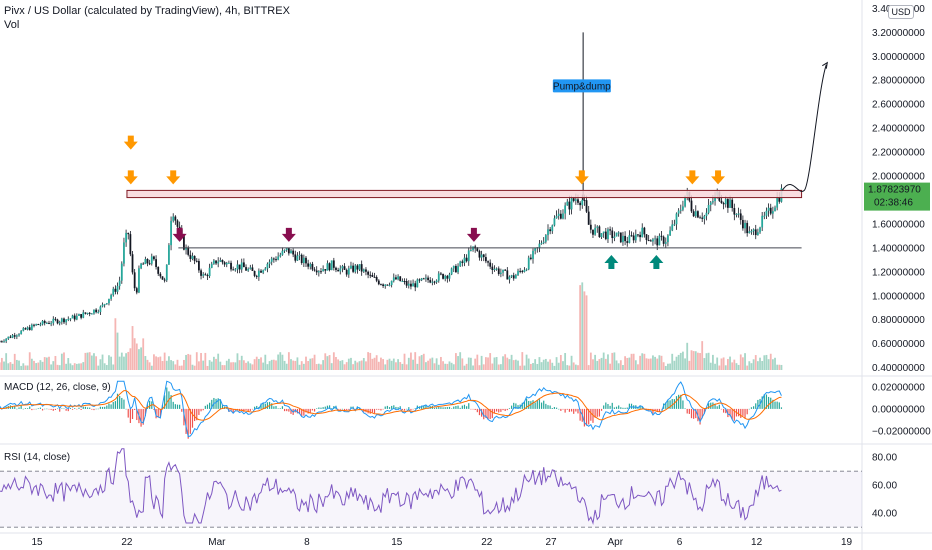 This screenshot has height=550, width=932. Describe the element at coordinates (884, 486) in the screenshot. I see `rsi-tick-label: 60.00` at that location.